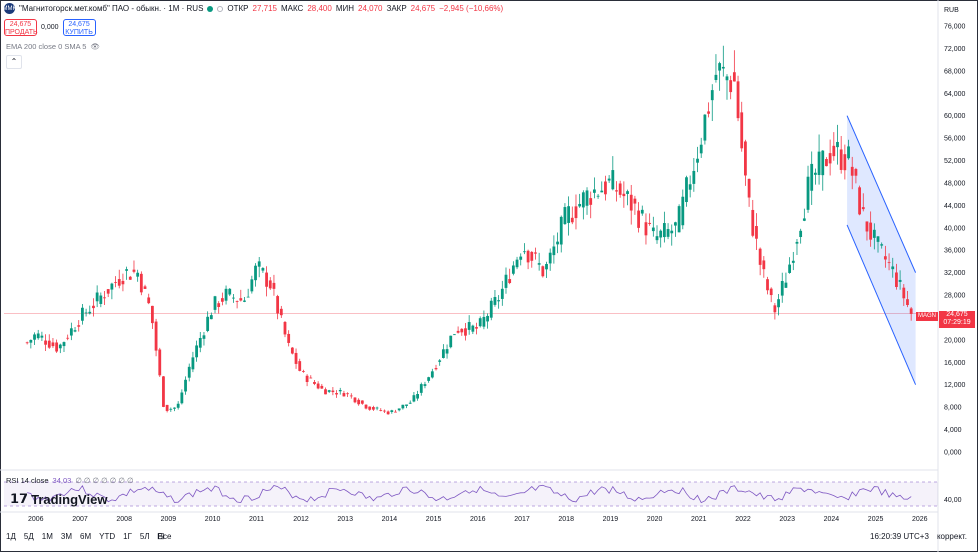 This screenshot has height=552, width=978. Describe the element at coordinates (161, 536) in the screenshot. I see `calendar-icon: ⊟` at that location.